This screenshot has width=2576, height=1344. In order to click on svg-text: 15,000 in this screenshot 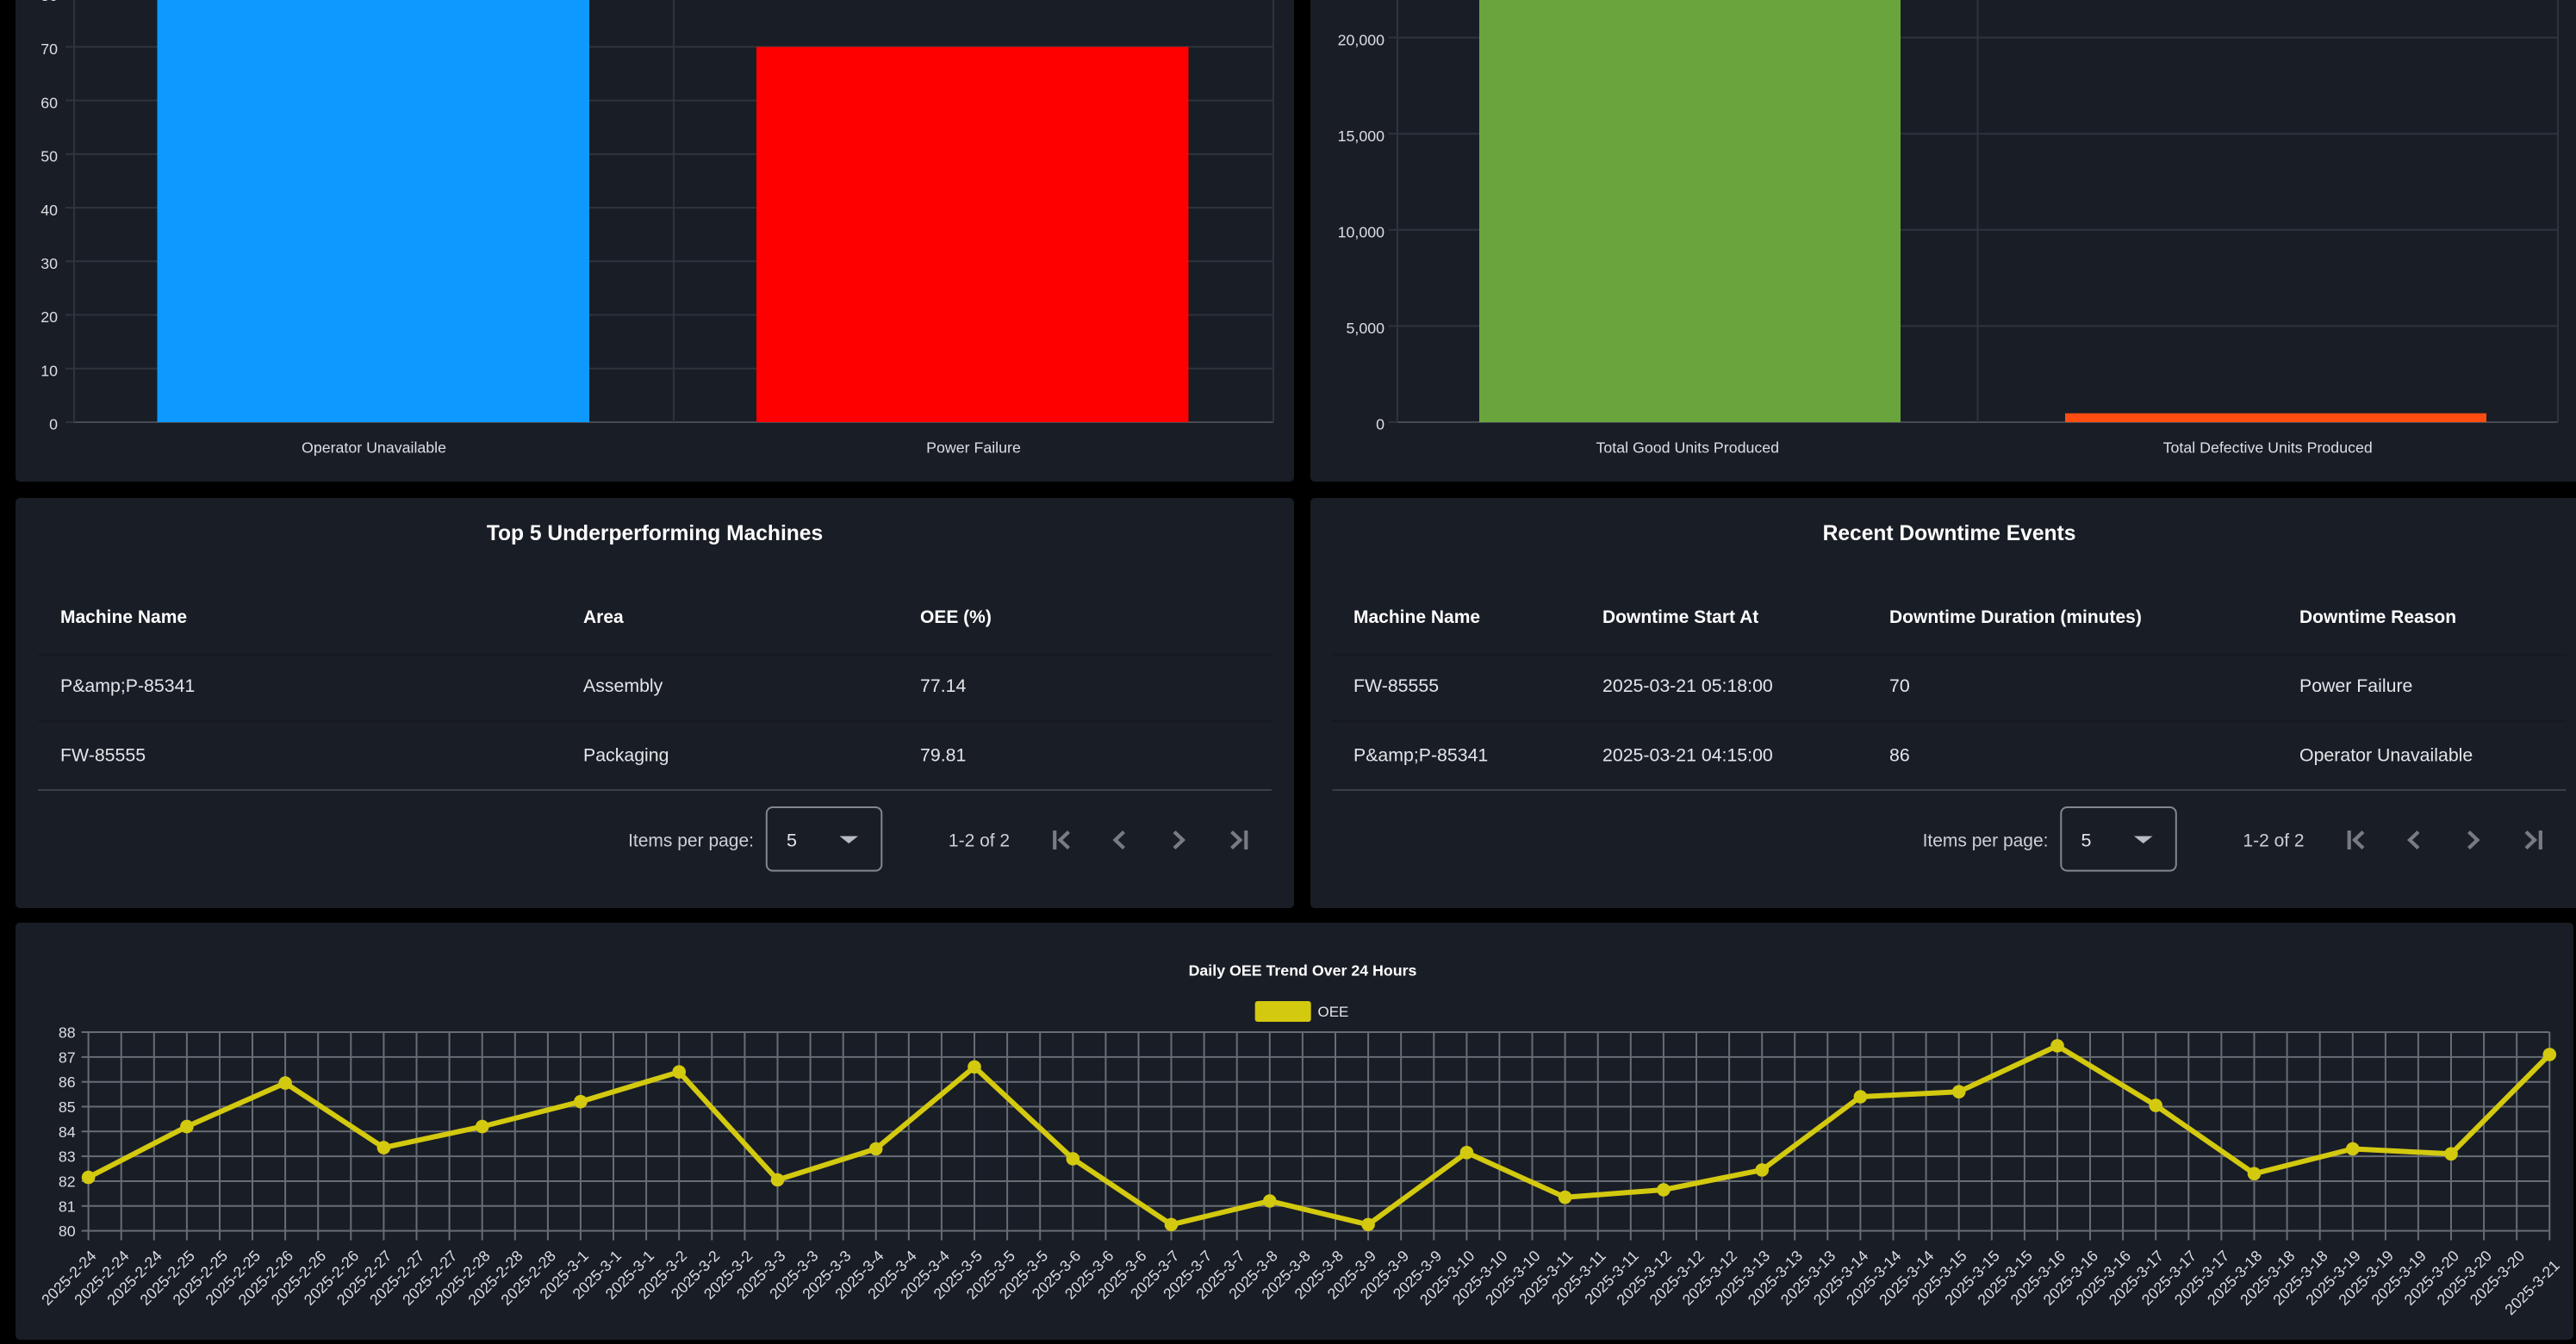, I will do `click(1361, 136)`.